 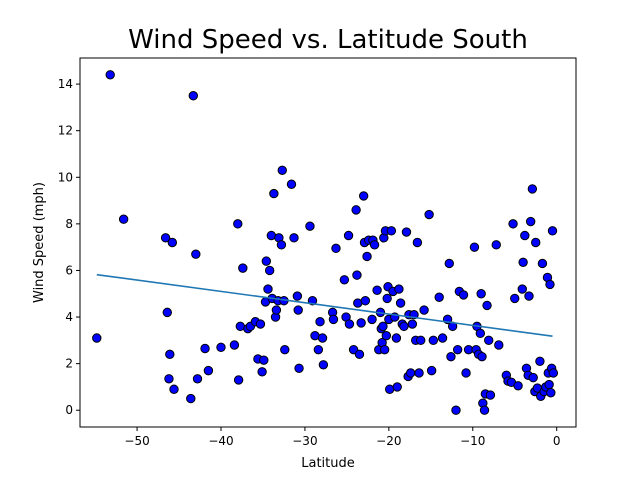 What do you see at coordinates (39, 242) in the screenshot?
I see `y-axis-label: Wind Speed (mph)` at bounding box center [39, 242].